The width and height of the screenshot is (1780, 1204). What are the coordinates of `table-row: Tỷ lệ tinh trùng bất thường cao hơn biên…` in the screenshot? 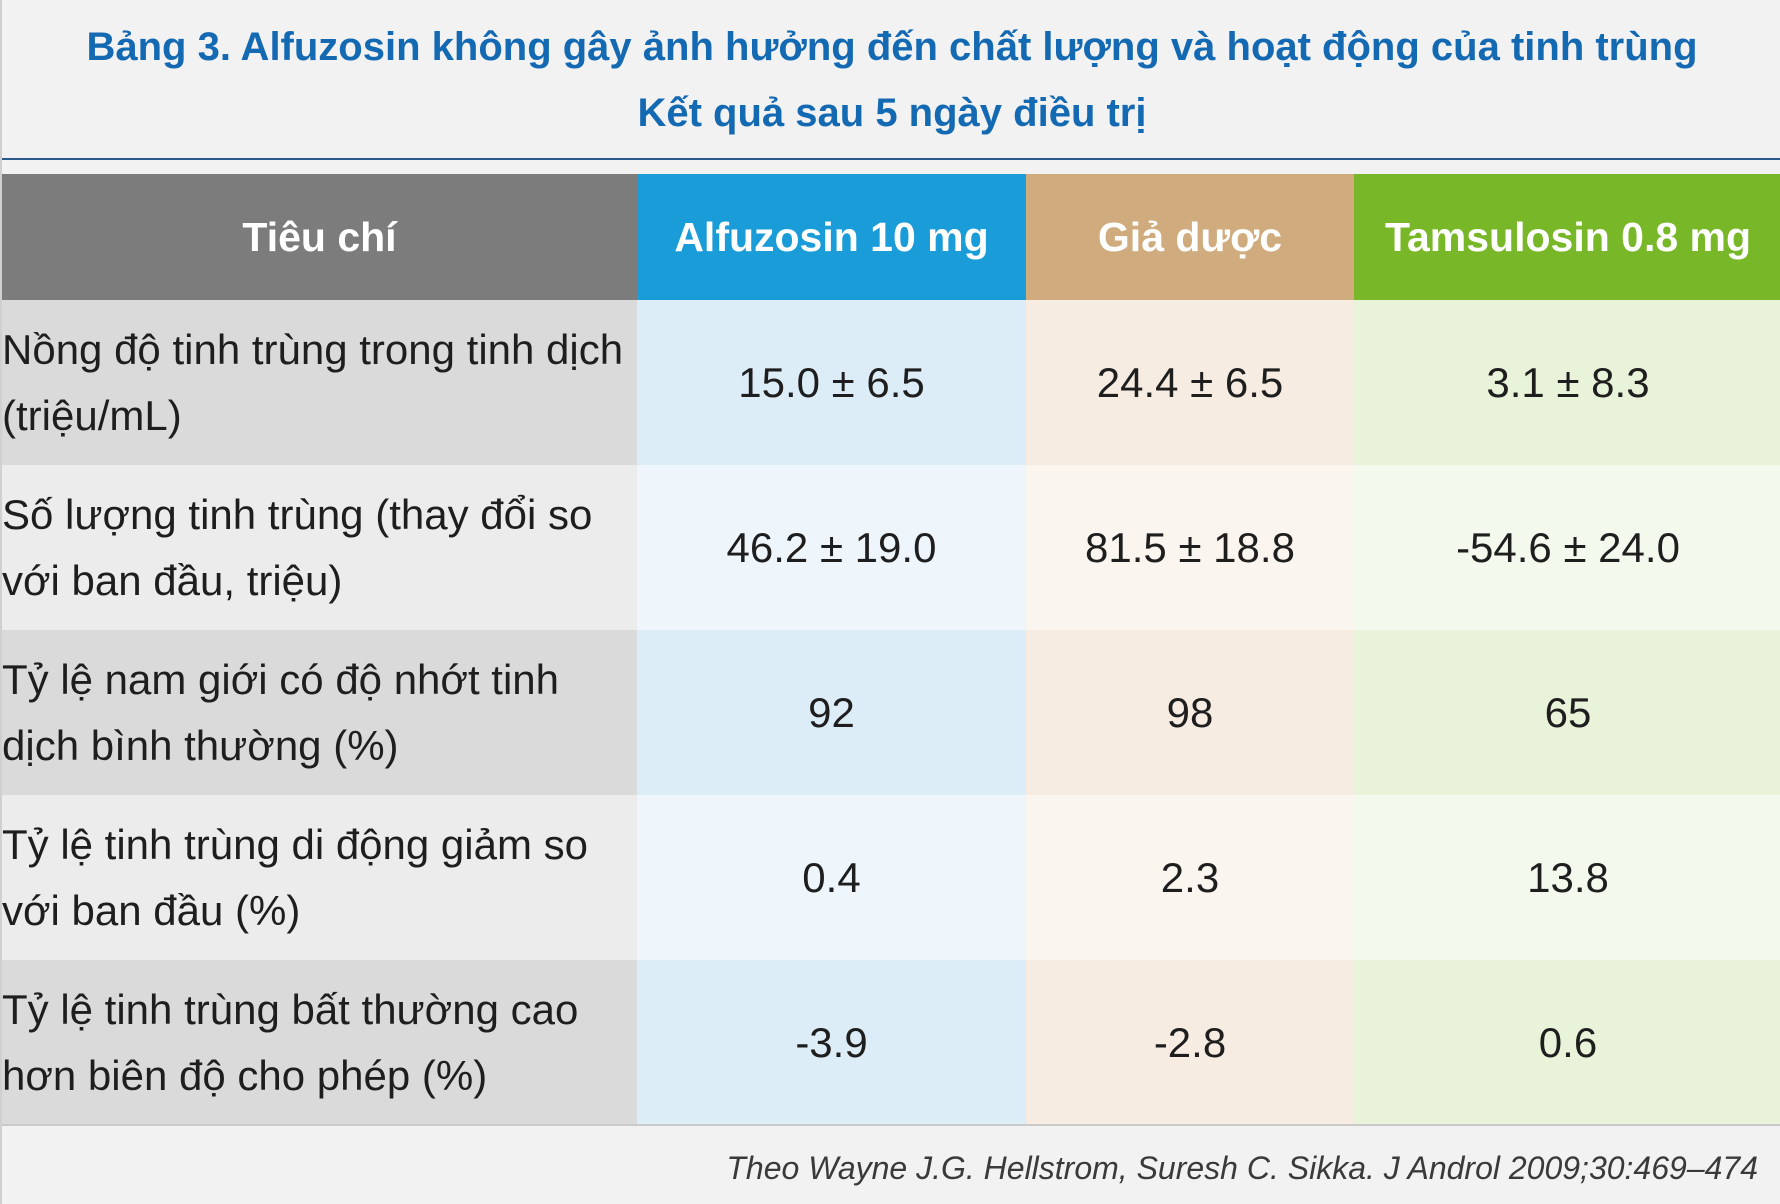 It's located at (891, 1042).